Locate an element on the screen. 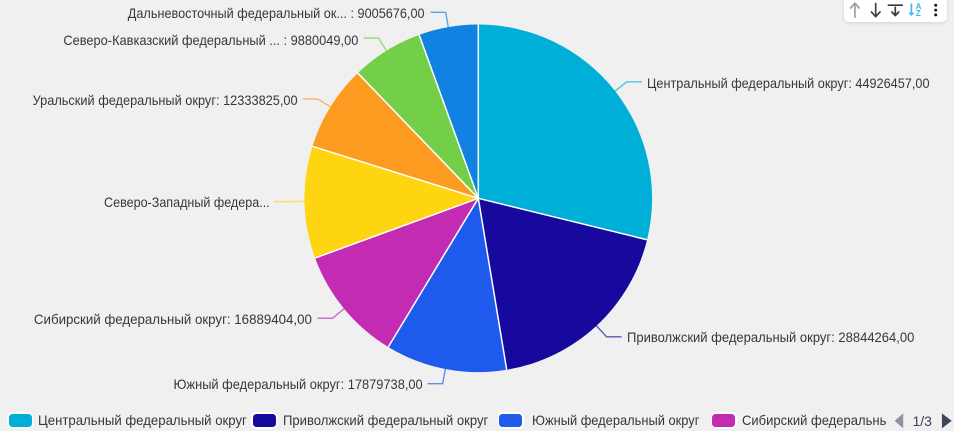 The height and width of the screenshot is (431, 954). svg-text: Z is located at coordinates (917, 13).